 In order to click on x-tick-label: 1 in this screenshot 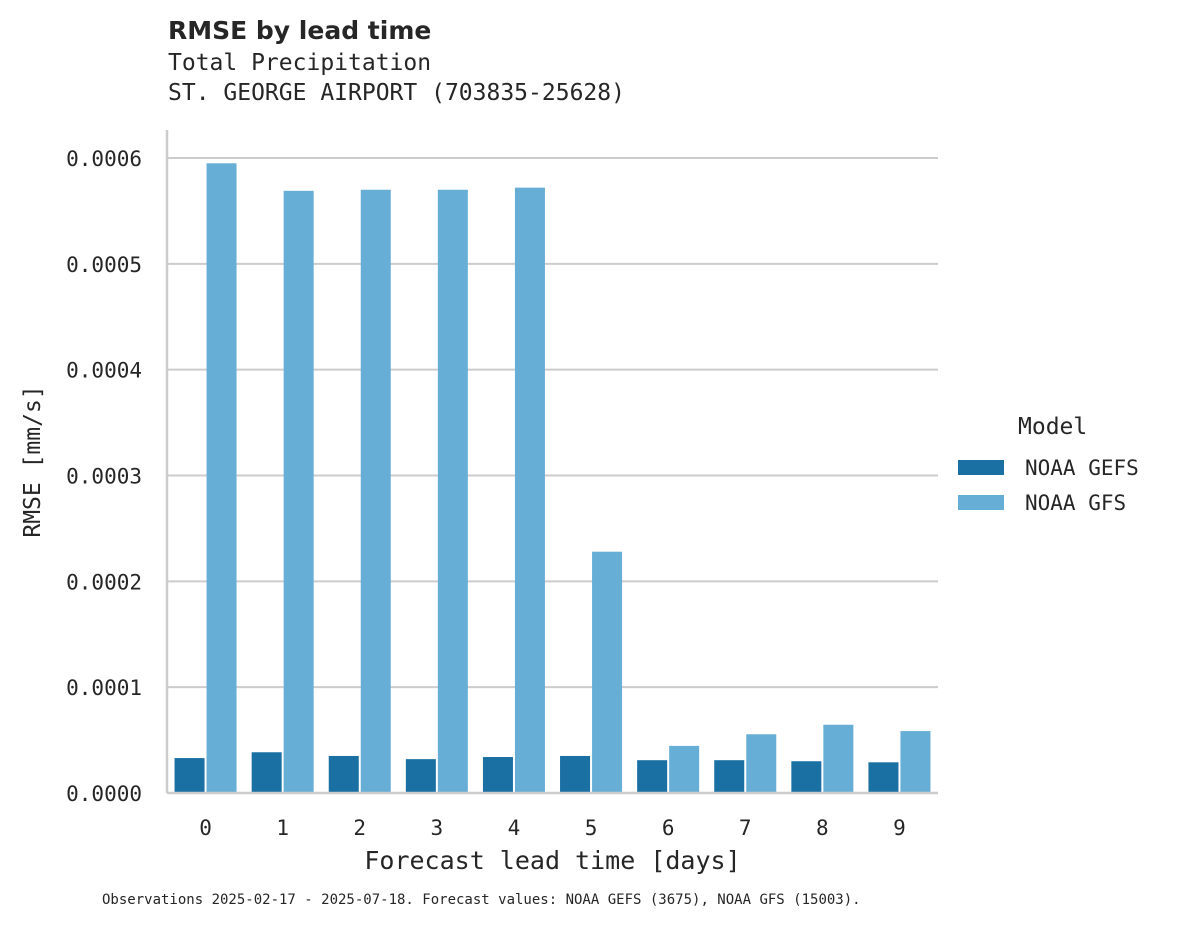, I will do `click(282, 828)`.